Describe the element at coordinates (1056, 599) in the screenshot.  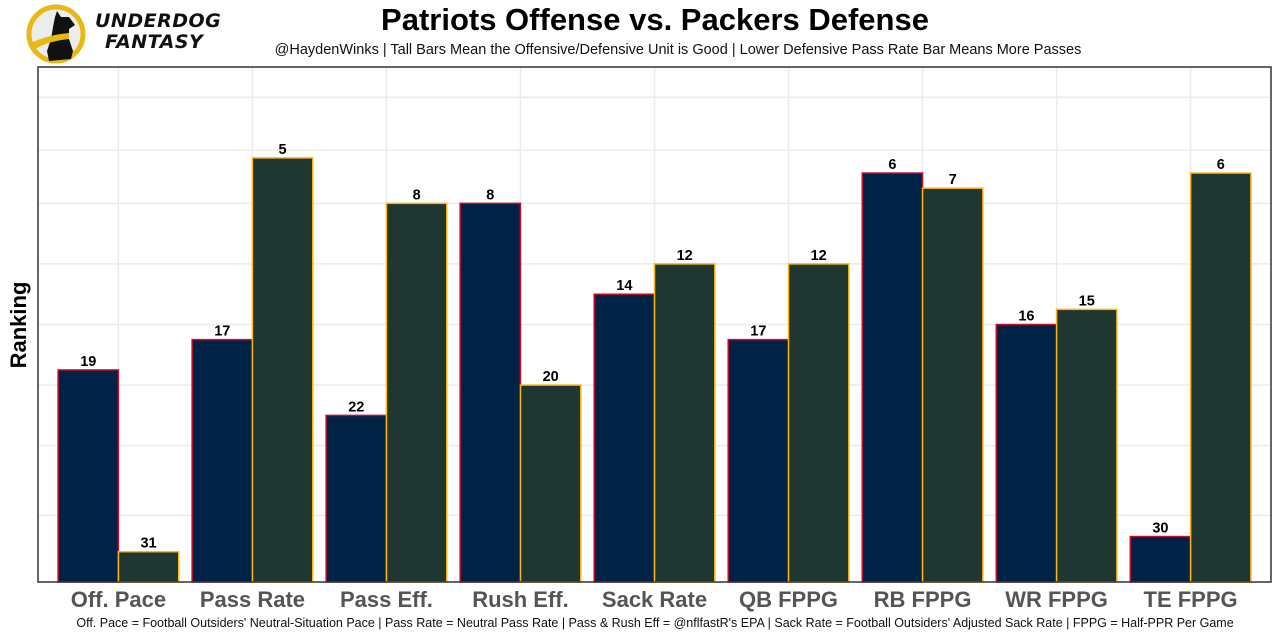
I see `x-tick-label: WR FPPG` at that location.